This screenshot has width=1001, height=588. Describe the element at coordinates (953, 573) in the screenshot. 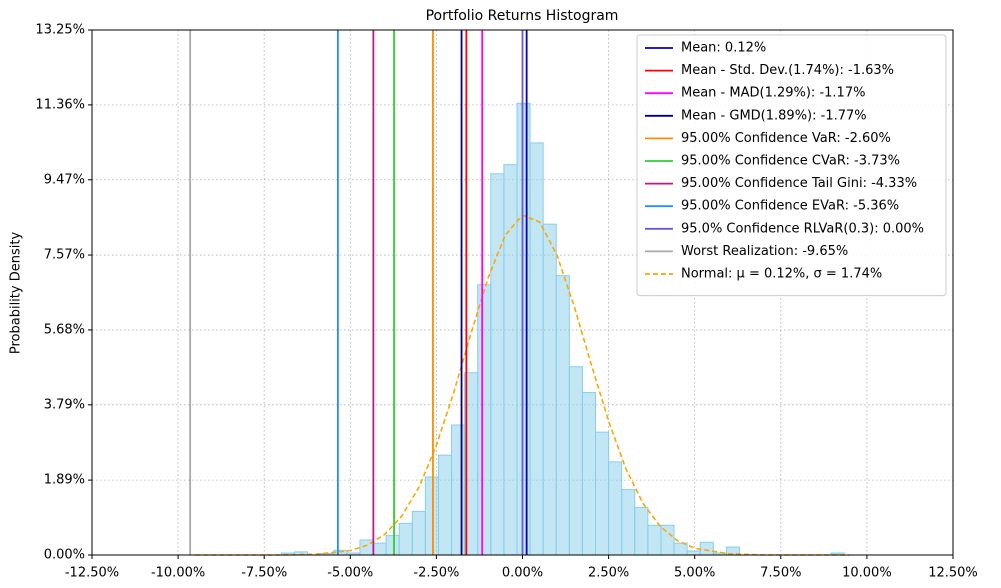

I see `x-tick-label: 12.50%` at that location.